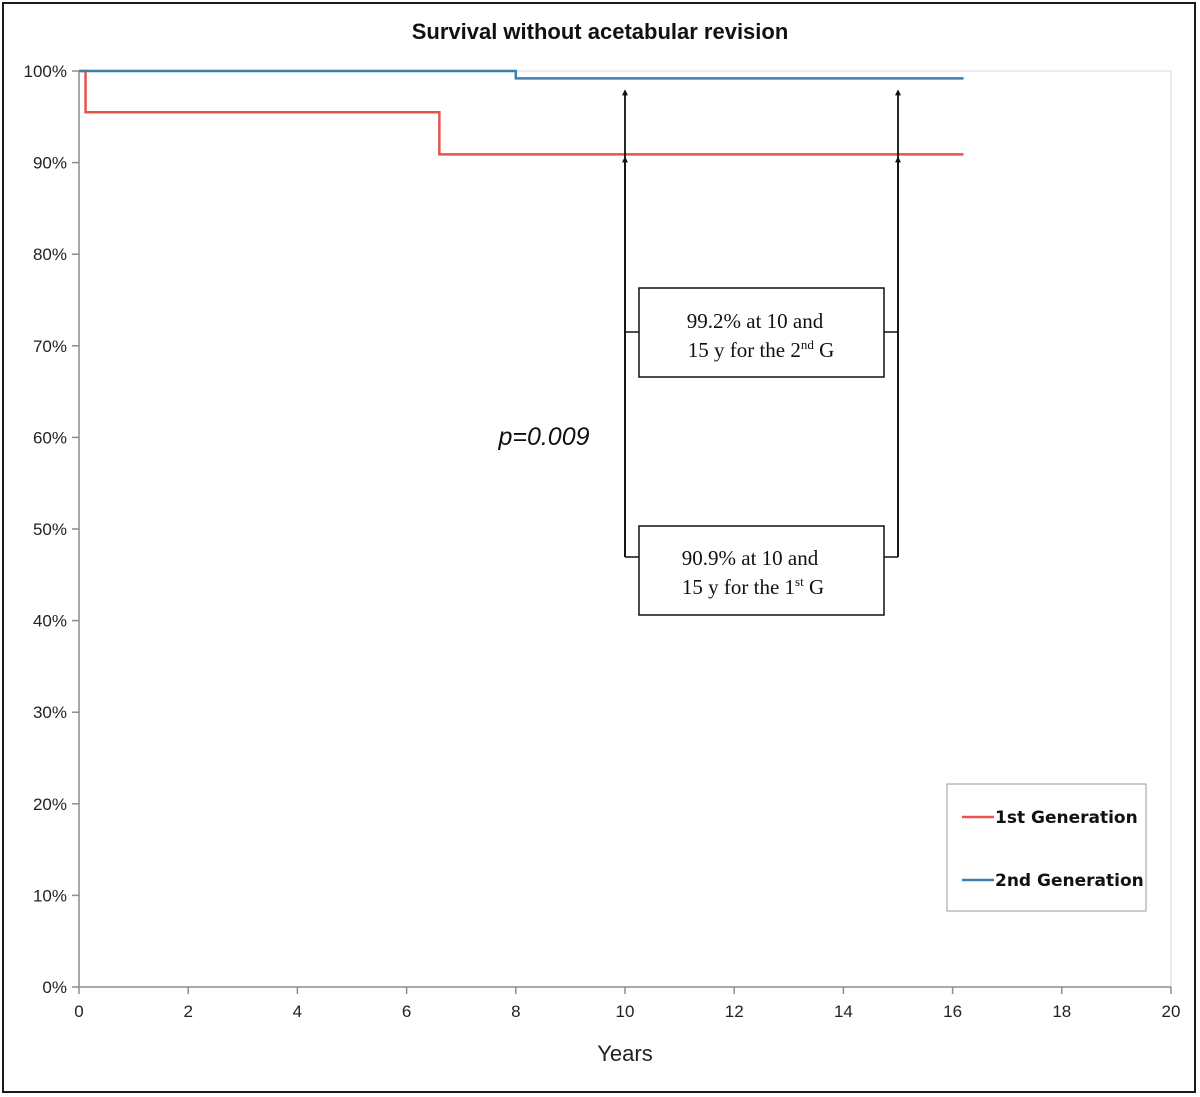 Image resolution: width=1200 pixels, height=1097 pixels. What do you see at coordinates (50, 254) in the screenshot?
I see `y-tick-label: 80%` at bounding box center [50, 254].